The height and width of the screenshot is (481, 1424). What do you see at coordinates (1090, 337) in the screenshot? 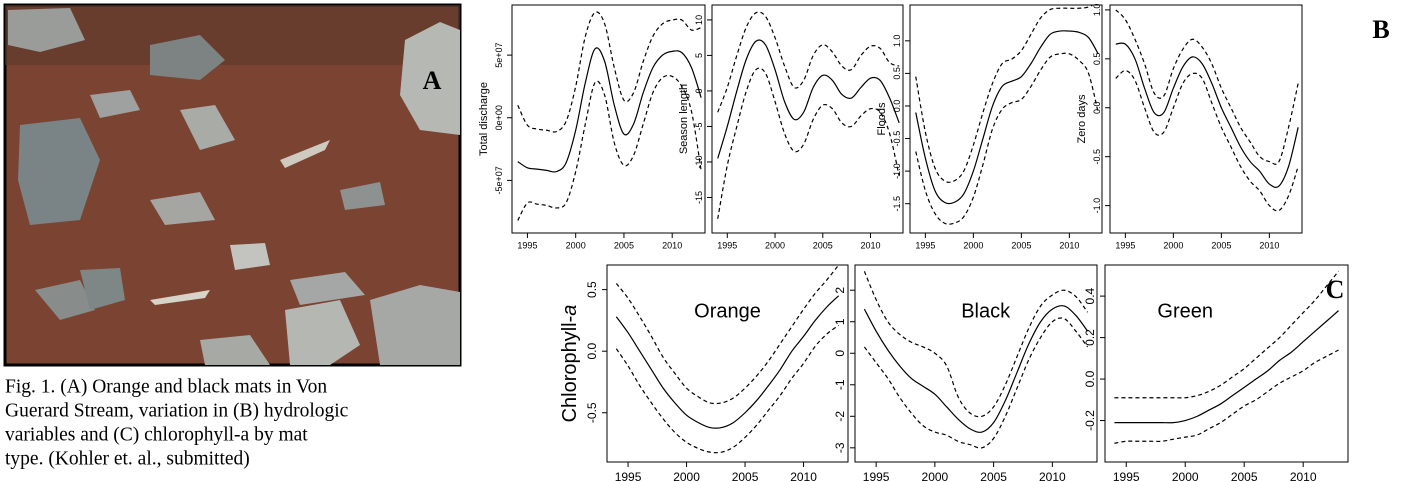
I see `y-tick-label: 0.2` at bounding box center [1090, 337].